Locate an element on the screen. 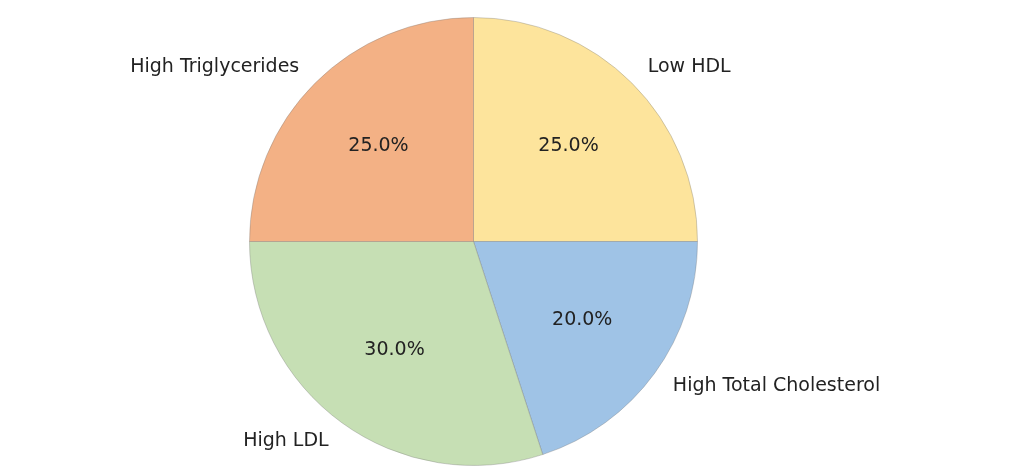 The height and width of the screenshot is (466, 1019). slice-label: High Triglycerides is located at coordinates (215, 65).